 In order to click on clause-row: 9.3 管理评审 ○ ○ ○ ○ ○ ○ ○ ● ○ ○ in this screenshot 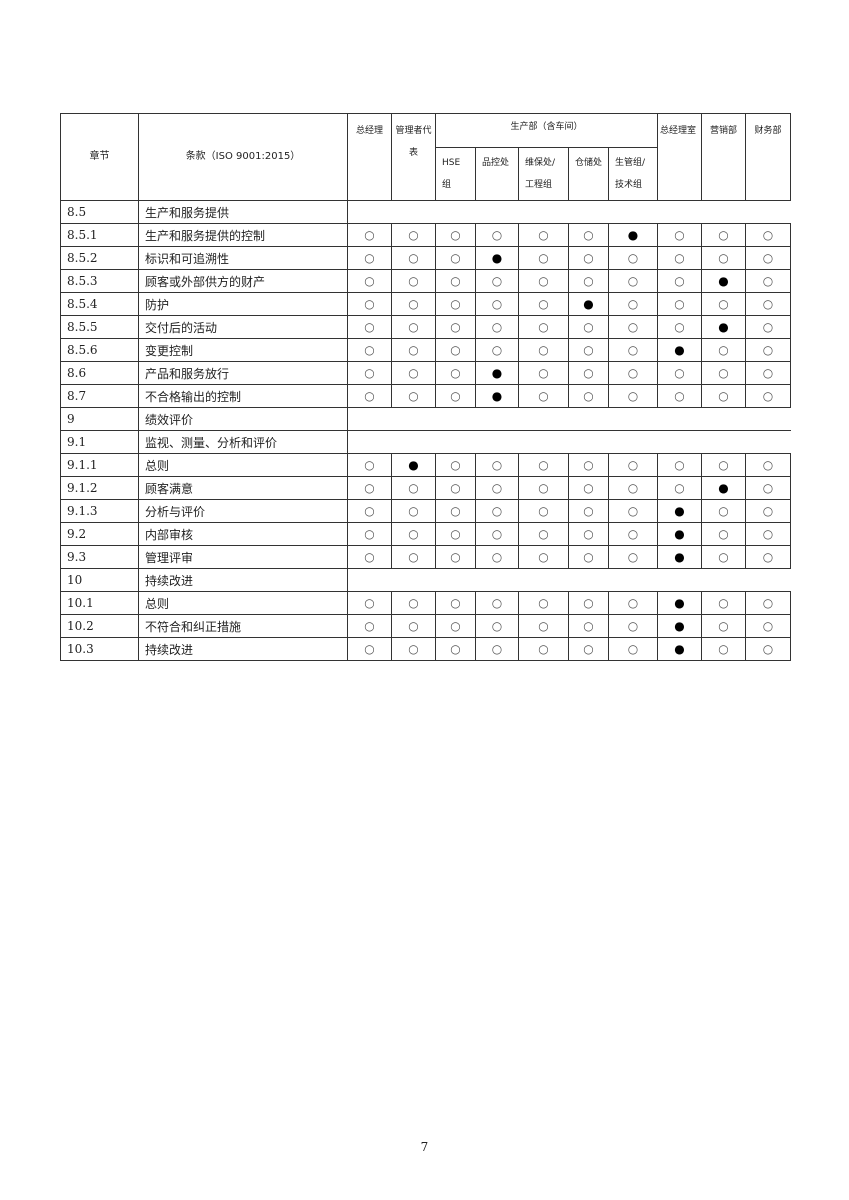, I will do `click(425, 557)`.